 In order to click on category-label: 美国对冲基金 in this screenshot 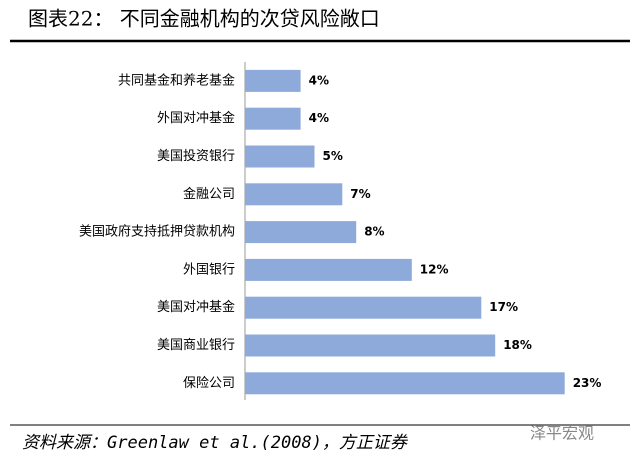, I will do `click(196, 307)`.